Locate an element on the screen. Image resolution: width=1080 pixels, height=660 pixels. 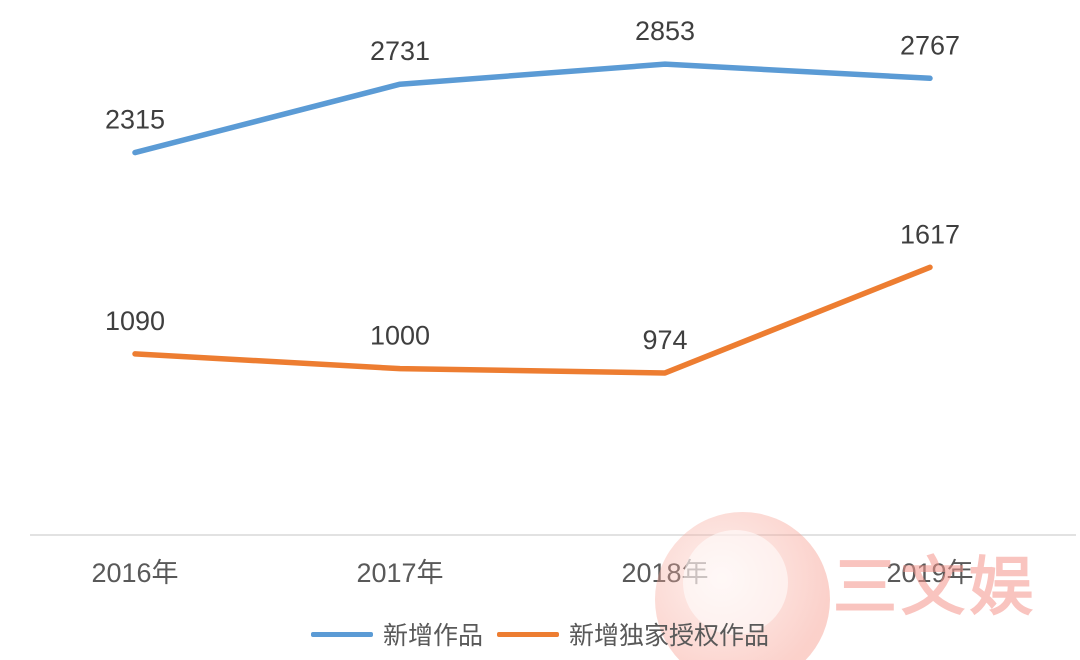
value-label: 2731 is located at coordinates (400, 51).